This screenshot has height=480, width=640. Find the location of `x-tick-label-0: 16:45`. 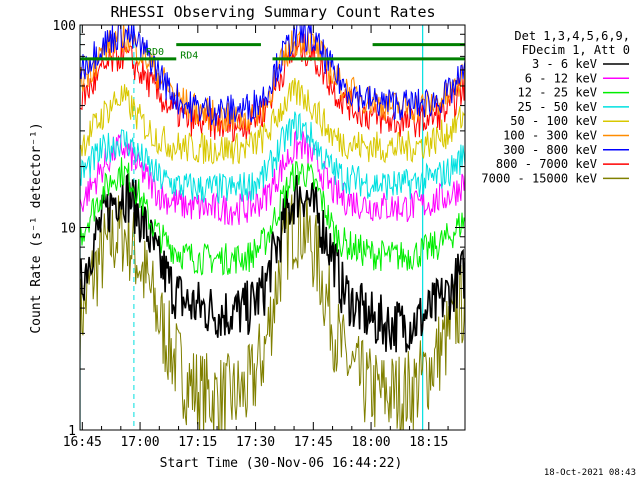

x-tick-label-0: 16:45 is located at coordinates (82, 442).